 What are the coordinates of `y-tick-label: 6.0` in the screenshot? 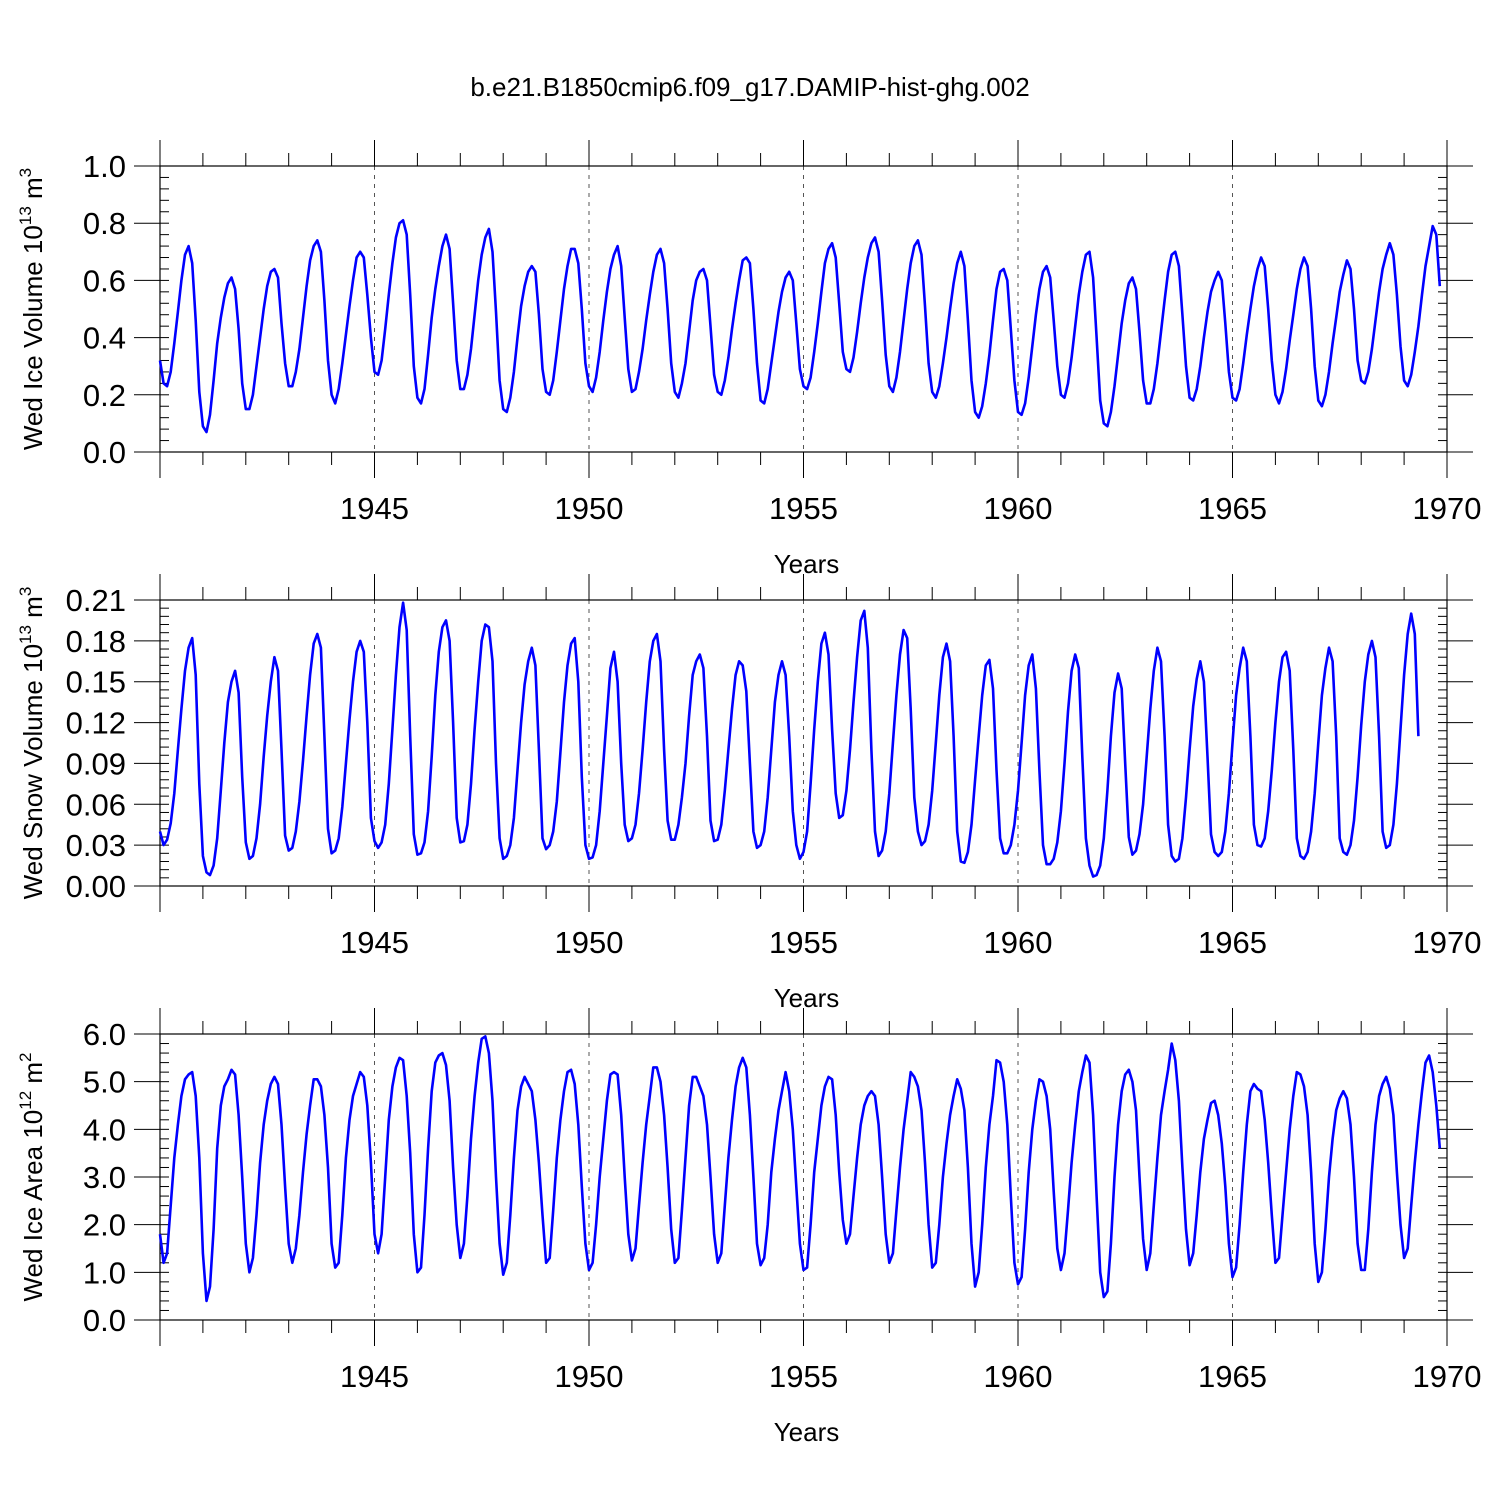 It's located at (104, 1034).